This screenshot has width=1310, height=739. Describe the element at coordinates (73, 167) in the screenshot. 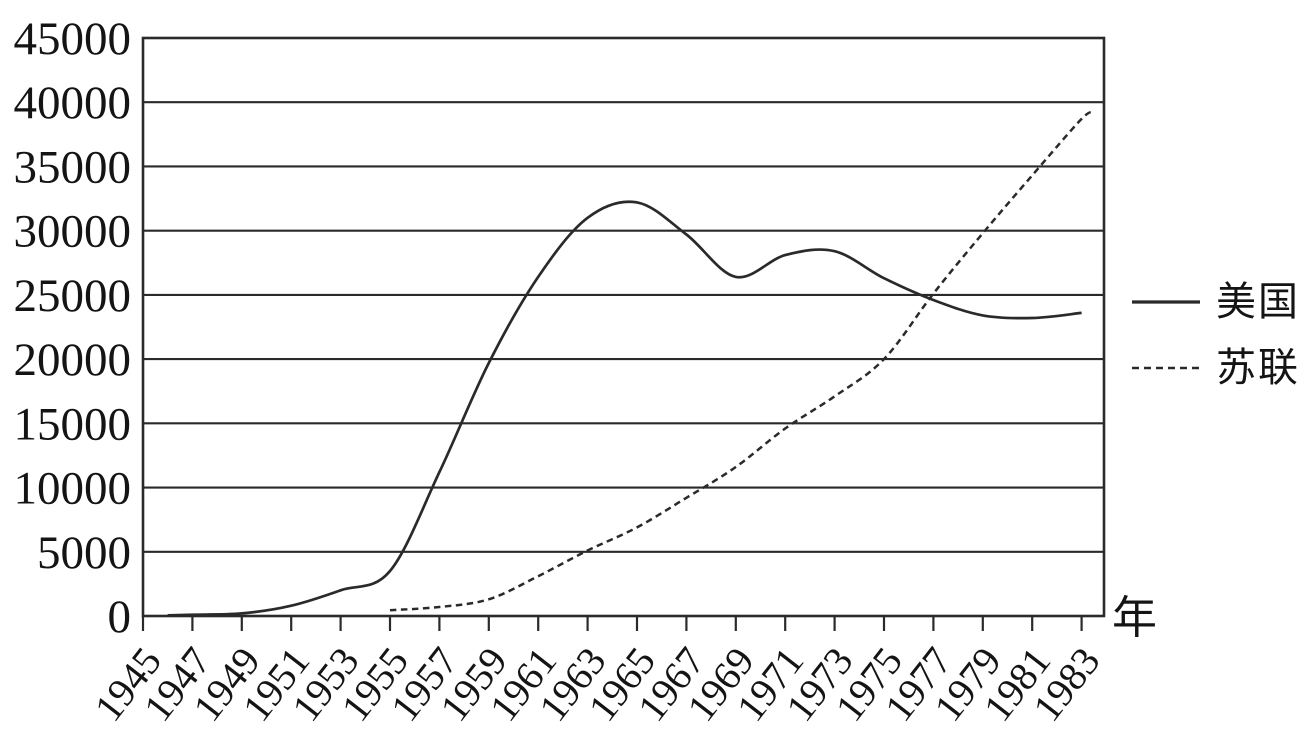

I see `y-axis-tick-label: 35000` at that location.